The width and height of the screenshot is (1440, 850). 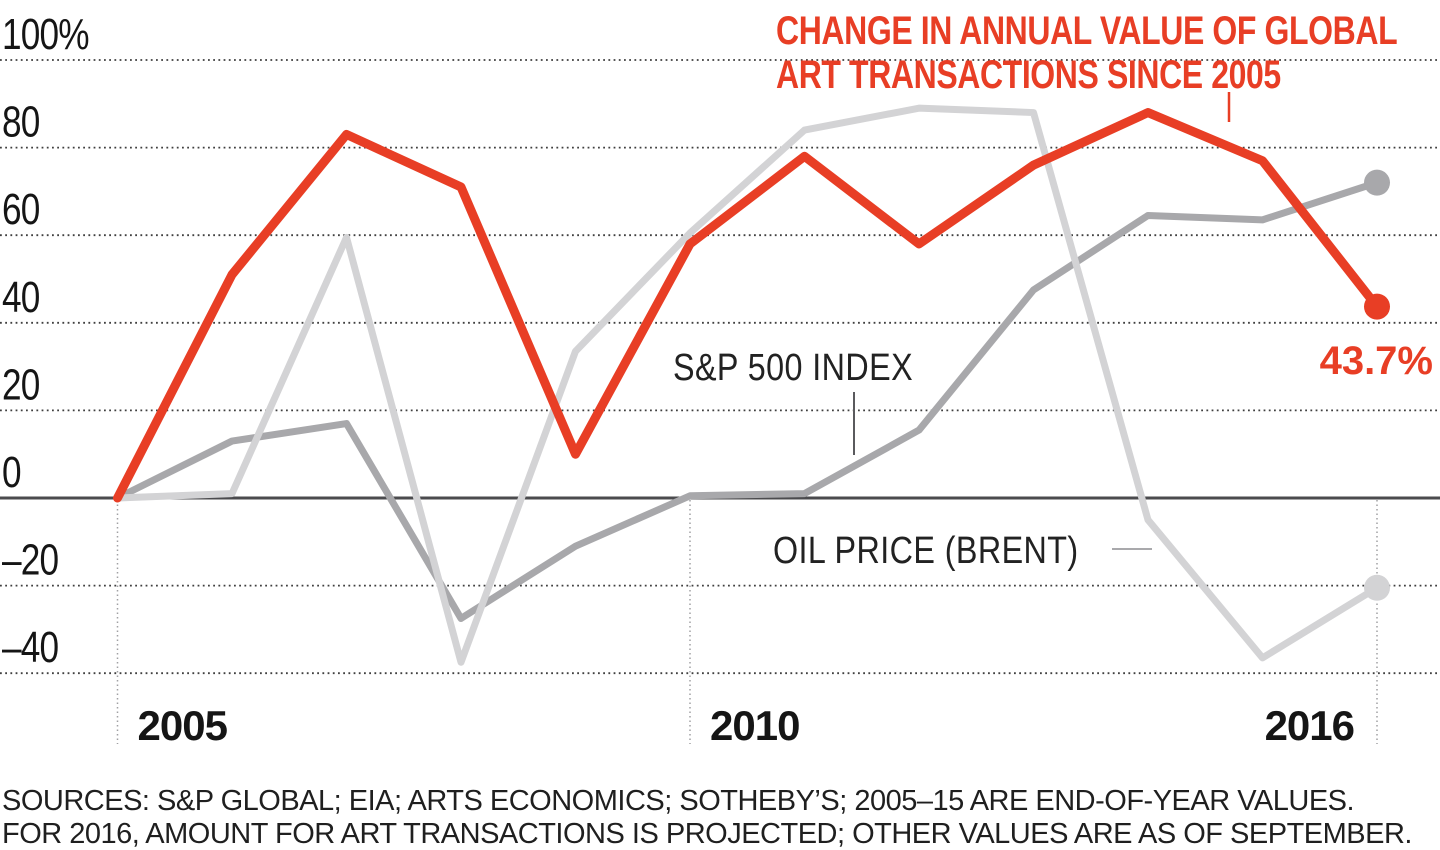 I want to click on oil-label: OIL PRICE (BRENT), so click(x=926, y=551).